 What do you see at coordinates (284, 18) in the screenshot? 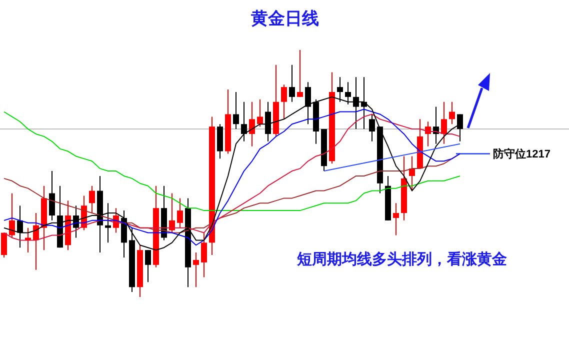
I see `chart-title: 黄金日线` at bounding box center [284, 18].